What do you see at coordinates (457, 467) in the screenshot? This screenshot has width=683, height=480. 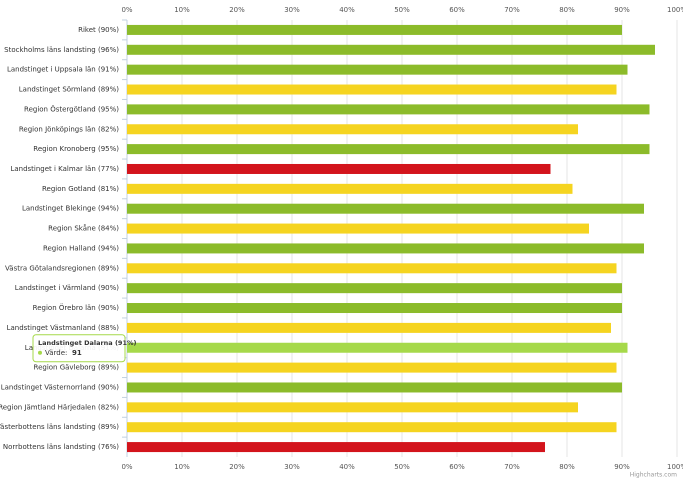 I see `x-tick-label-bottom: 60%` at bounding box center [457, 467].